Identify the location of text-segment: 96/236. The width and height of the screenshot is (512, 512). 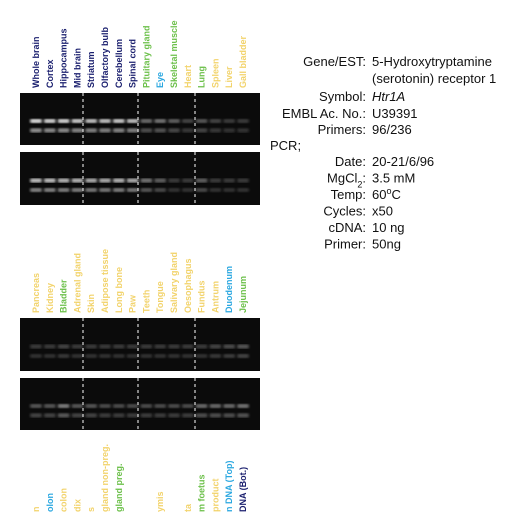
(392, 129).